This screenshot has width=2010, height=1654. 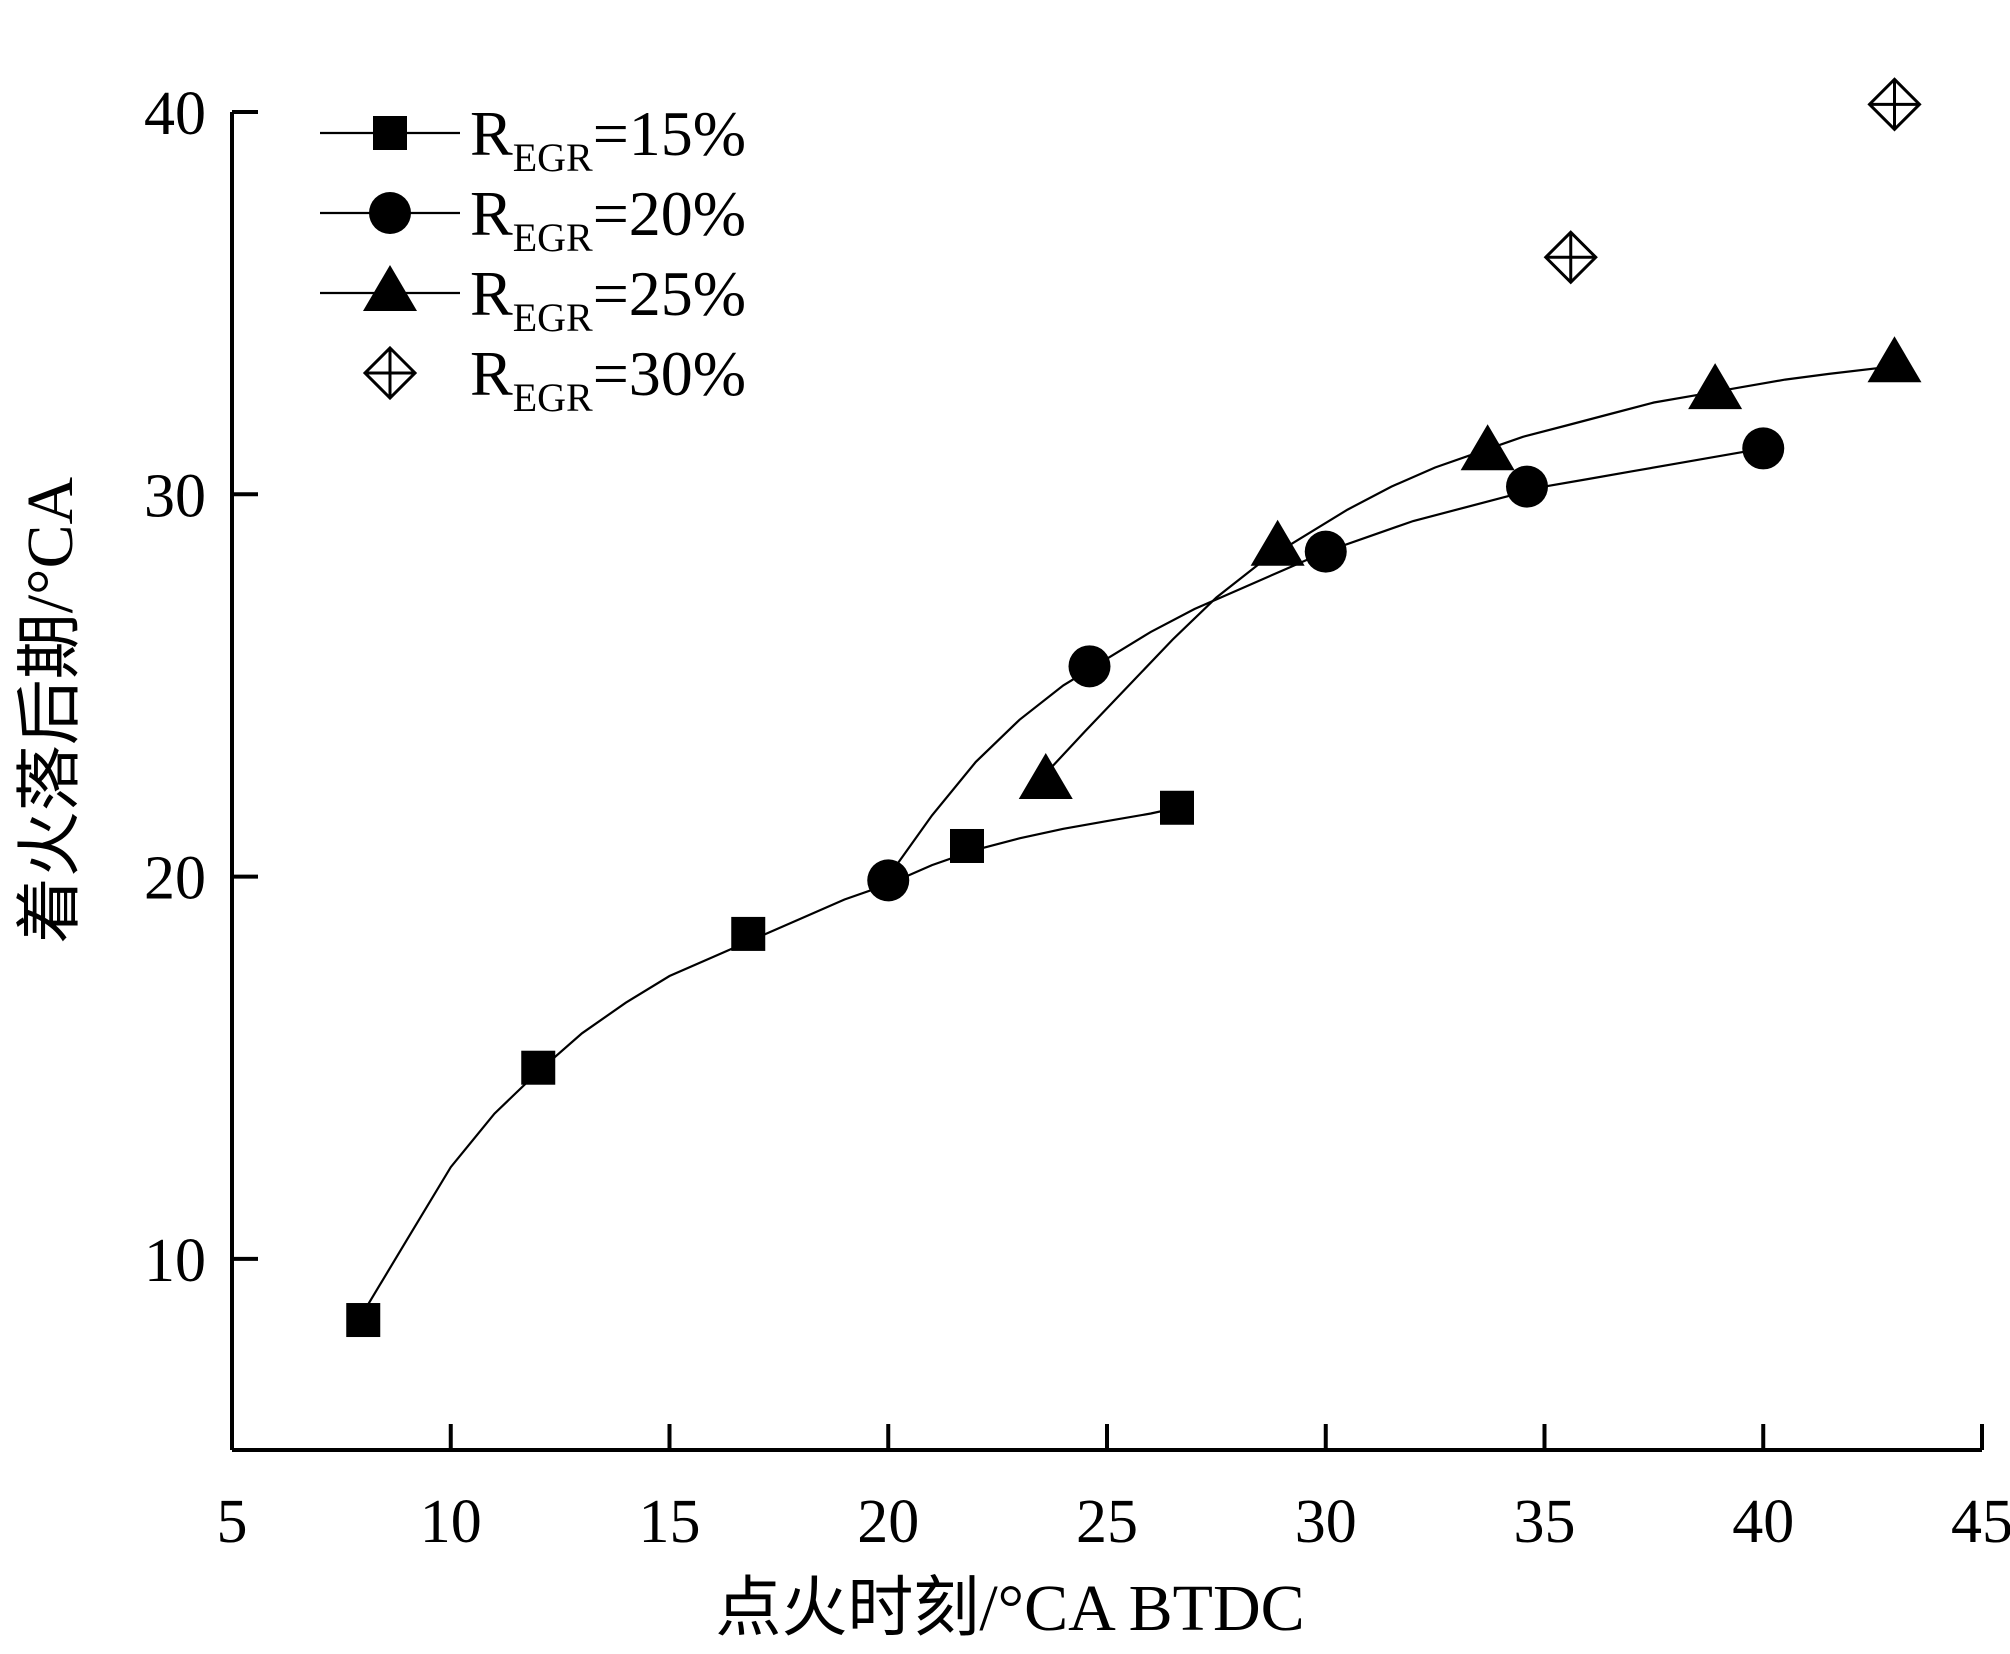 I want to click on y-tick-label: 40, so click(x=175, y=114).